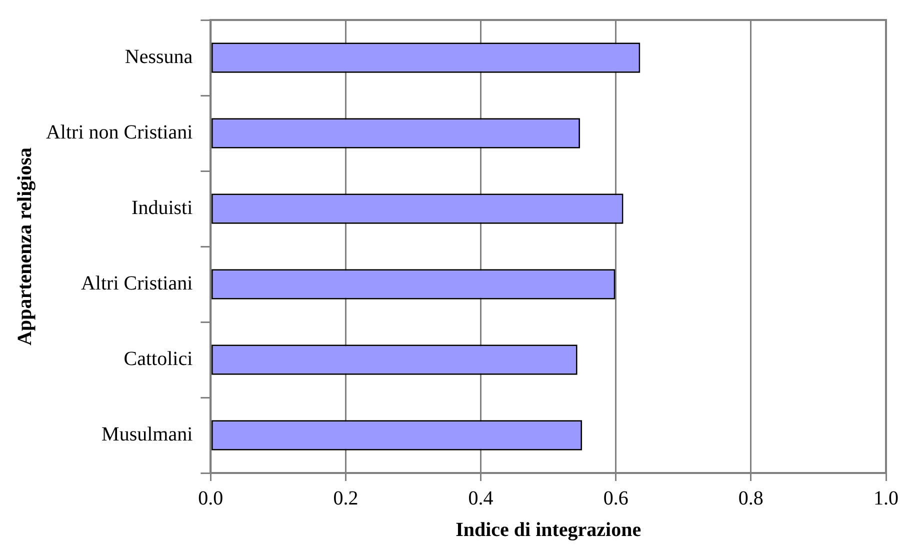 The width and height of the screenshot is (906, 553). What do you see at coordinates (158, 57) in the screenshot?
I see `y-tick-label: Nessuna` at bounding box center [158, 57].